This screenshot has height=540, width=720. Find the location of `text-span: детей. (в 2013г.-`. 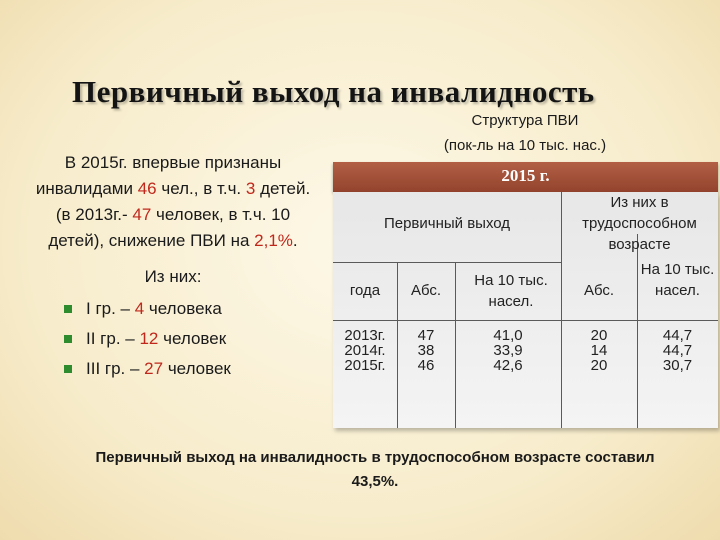

text-span: детей. (в 2013г.- is located at coordinates (183, 201).